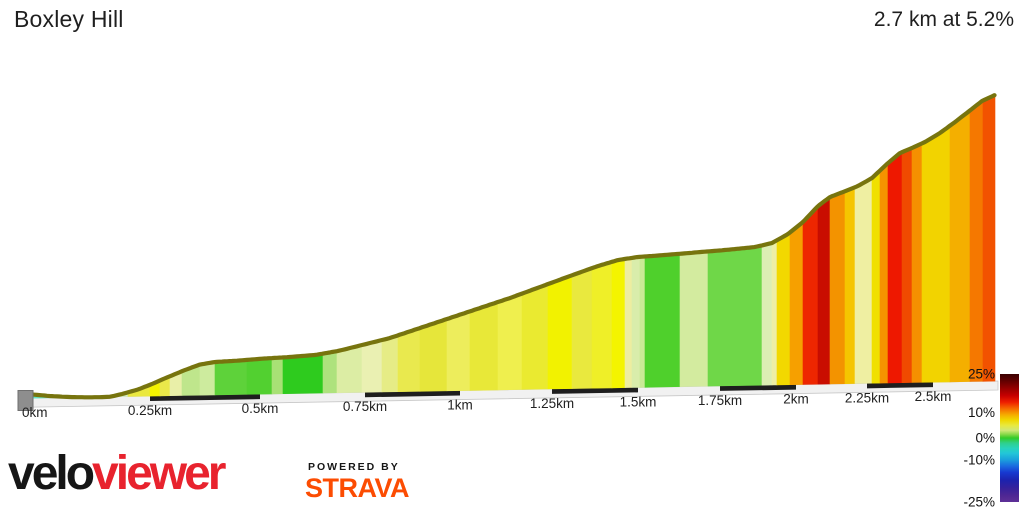  What do you see at coordinates (150, 410) in the screenshot?
I see `x-axis-label: 0.25km` at bounding box center [150, 410].